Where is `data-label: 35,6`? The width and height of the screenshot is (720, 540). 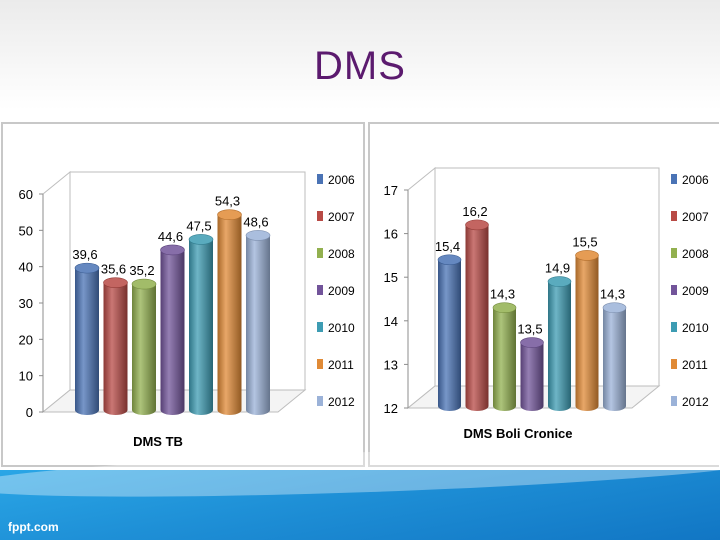 data-label: 35,6 is located at coordinates (113, 269).